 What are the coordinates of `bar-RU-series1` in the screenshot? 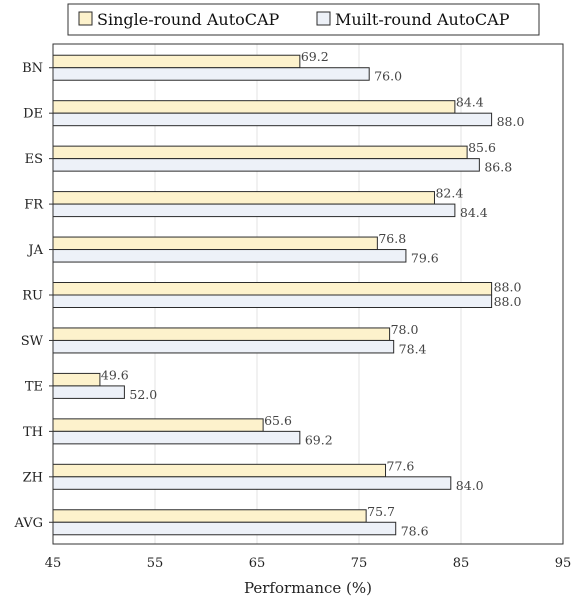 It's located at (272, 289).